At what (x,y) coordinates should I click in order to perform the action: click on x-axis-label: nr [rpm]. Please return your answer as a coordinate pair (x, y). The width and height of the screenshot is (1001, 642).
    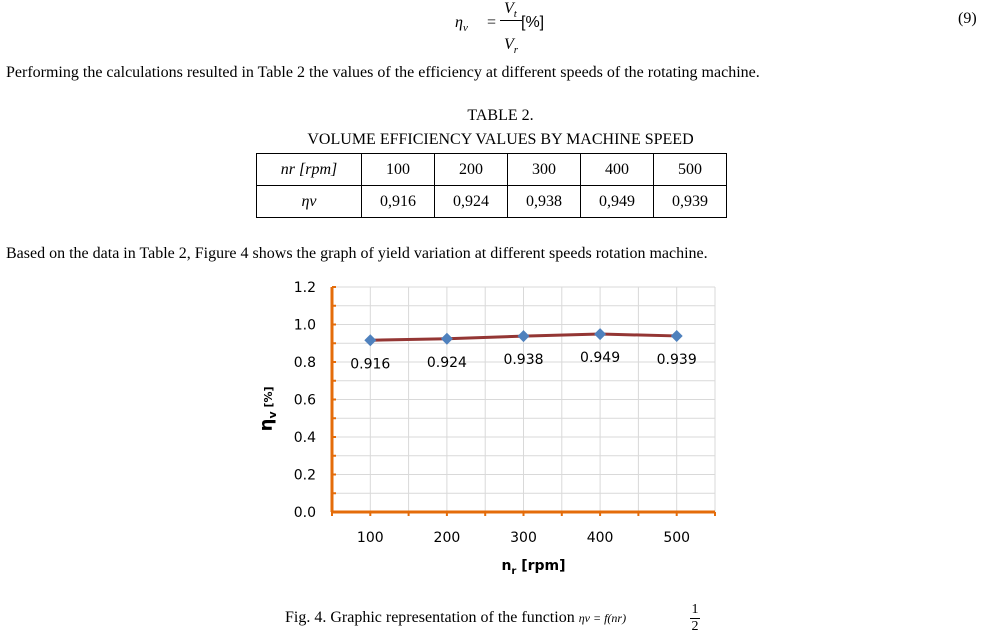
    Looking at the image, I should click on (533, 567).